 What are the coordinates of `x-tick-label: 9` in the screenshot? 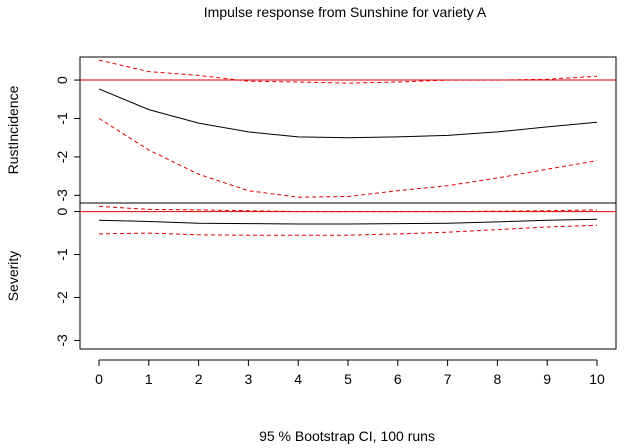 It's located at (547, 379).